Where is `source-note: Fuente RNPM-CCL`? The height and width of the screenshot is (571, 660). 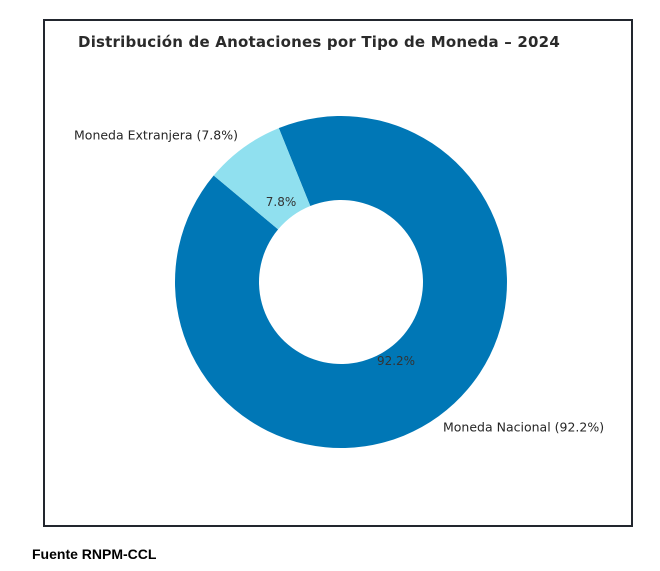
source-note: Fuente RNPM-CCL is located at coordinates (94, 554).